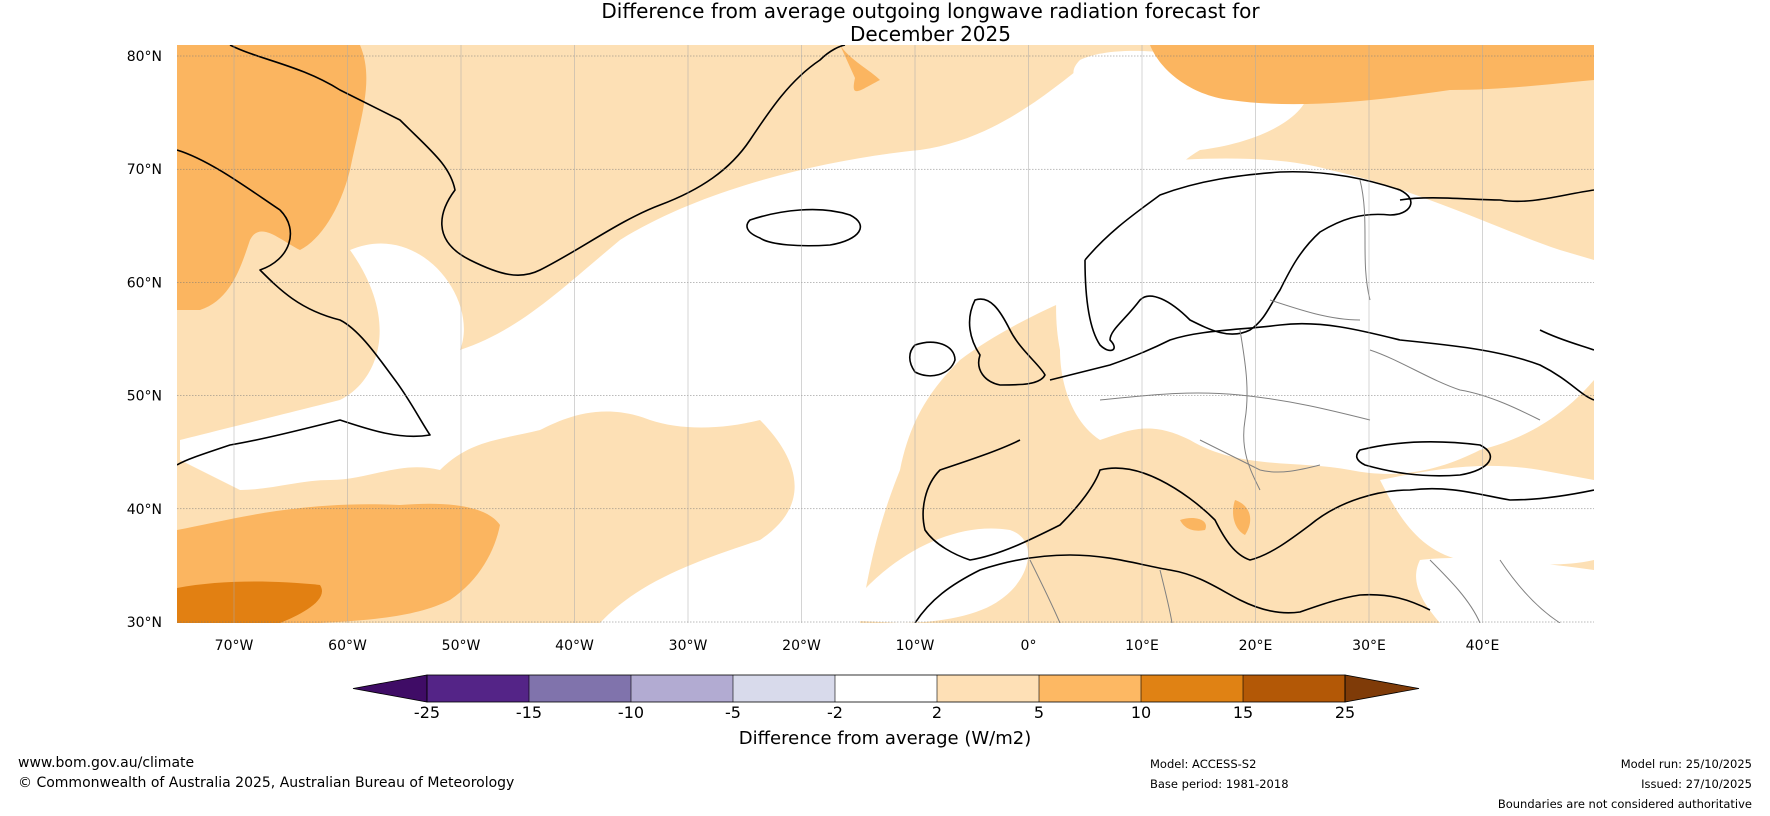 This screenshot has height=816, width=1770. I want to click on longitude-label: 50°W, so click(461, 646).